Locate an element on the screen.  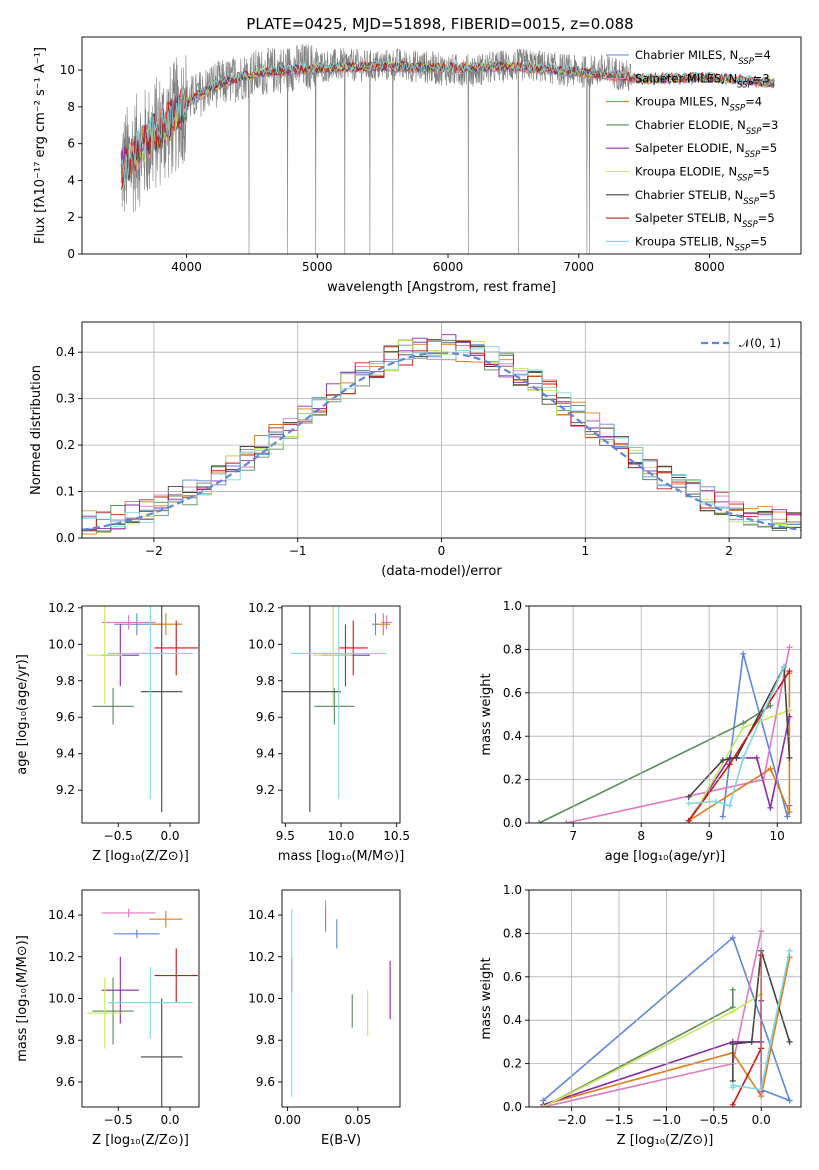
x-tick-label: −1.5 is located at coordinates (618, 1120).